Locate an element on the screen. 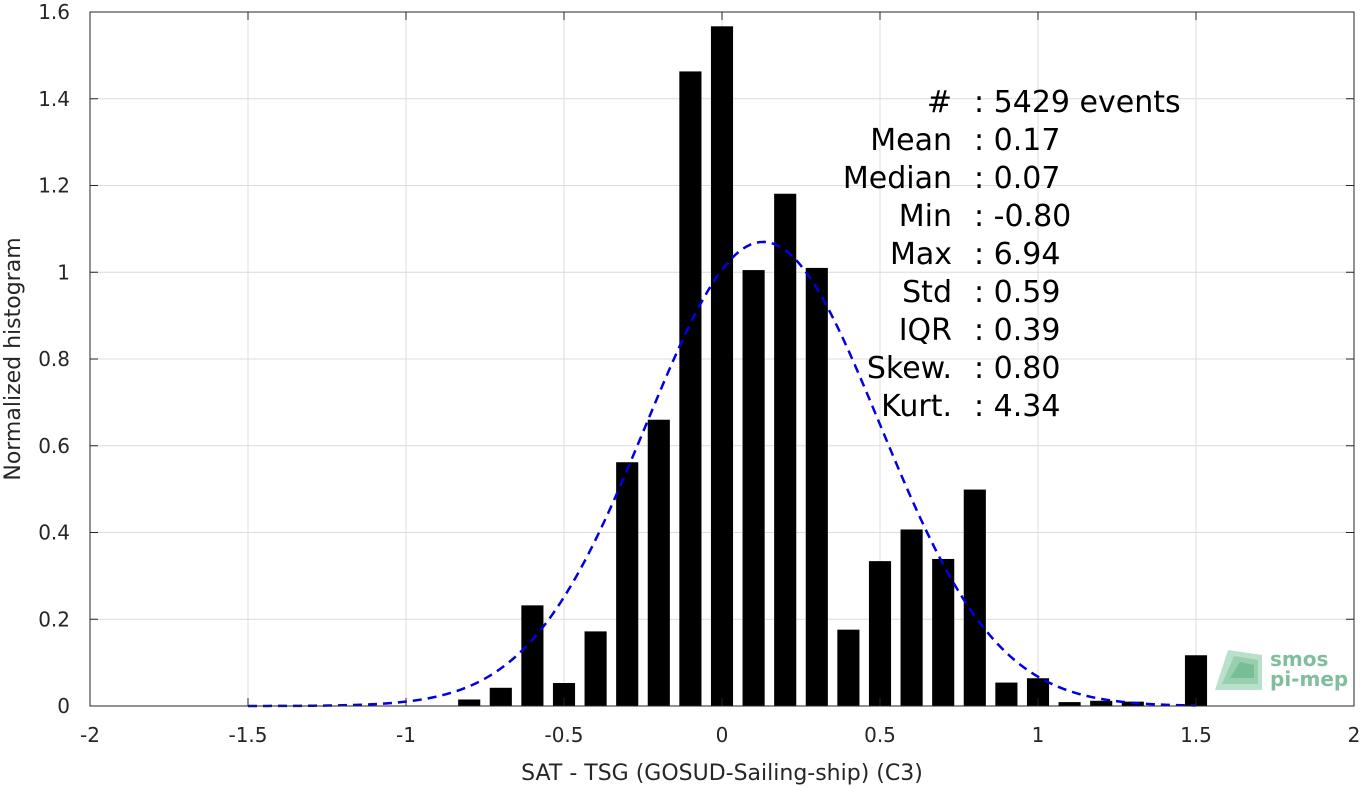  stat-value: : 5429 events is located at coordinates (1077, 102).